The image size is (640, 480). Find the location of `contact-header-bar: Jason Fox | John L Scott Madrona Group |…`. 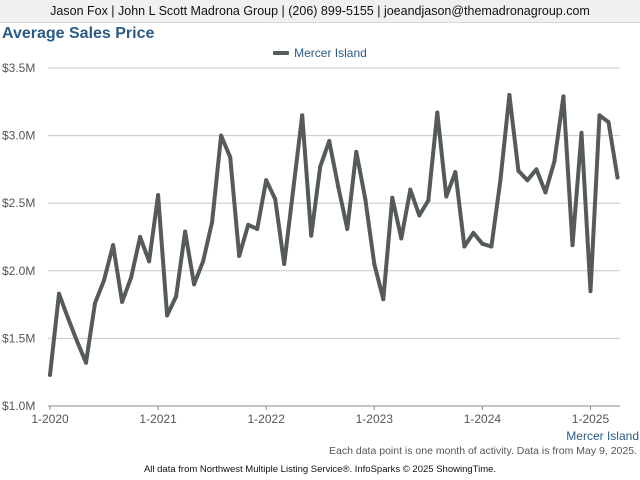

contact-header-bar: Jason Fox | John L Scott Madrona Group |… is located at coordinates (320, 11).